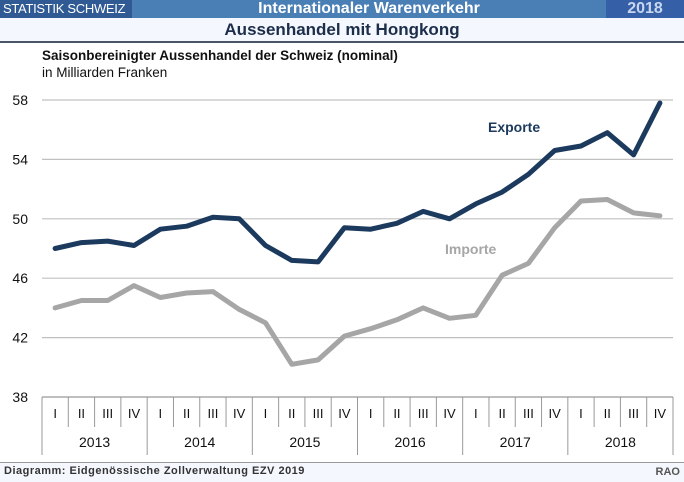 Image resolution: width=684 pixels, height=482 pixels. I want to click on y-tick-label: 58, so click(20, 100).